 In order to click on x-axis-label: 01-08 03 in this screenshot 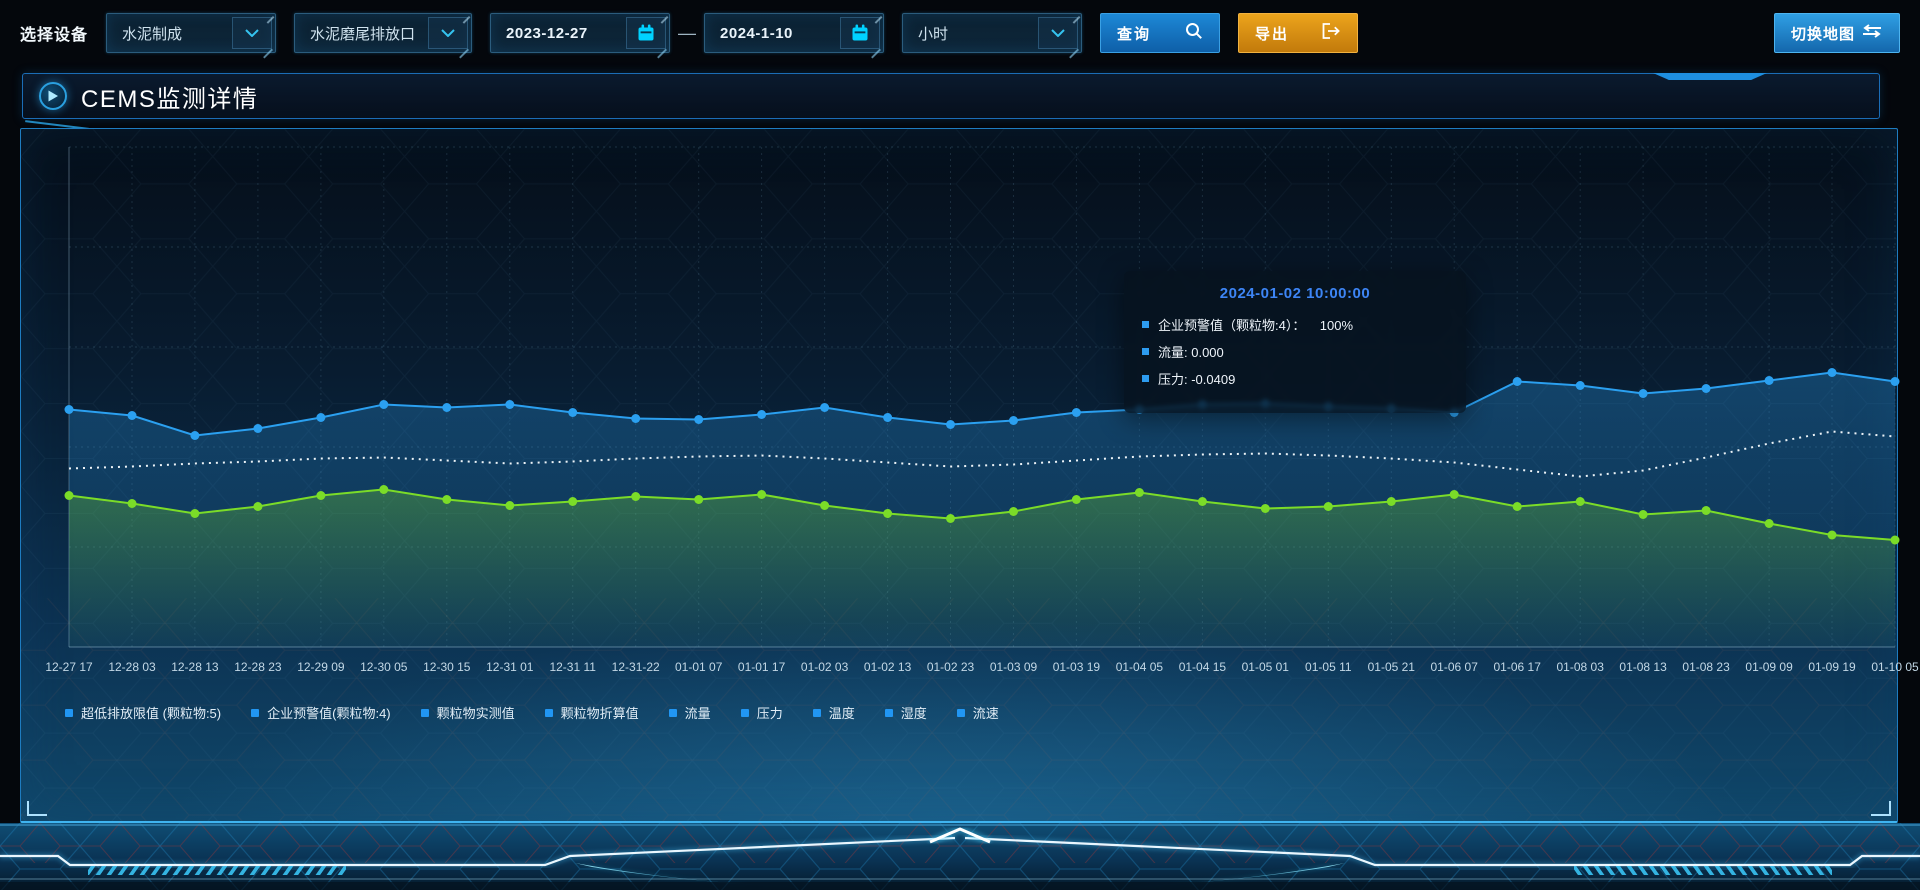, I will do `click(1581, 667)`.